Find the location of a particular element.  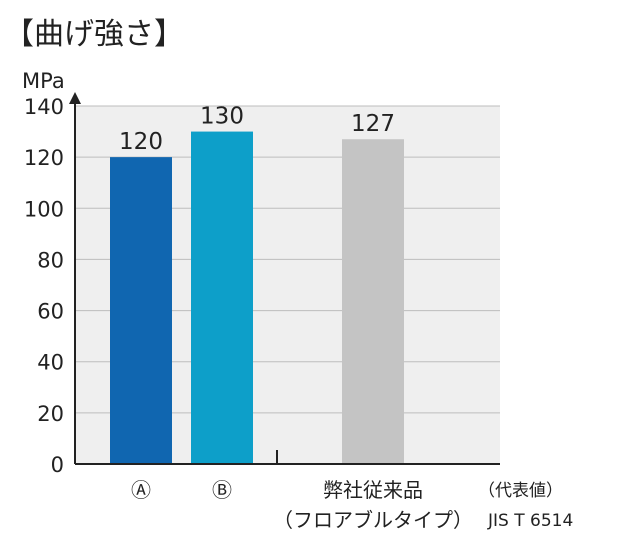

y-tick-label: 100 is located at coordinates (44, 209).